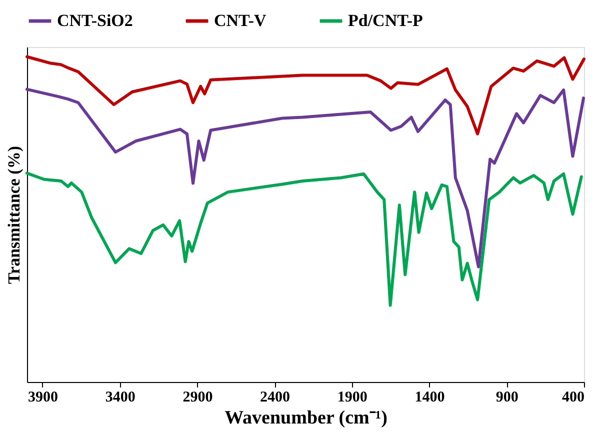 The height and width of the screenshot is (432, 598). Describe the element at coordinates (507, 398) in the screenshot. I see `x-tick-label: 900` at that location.